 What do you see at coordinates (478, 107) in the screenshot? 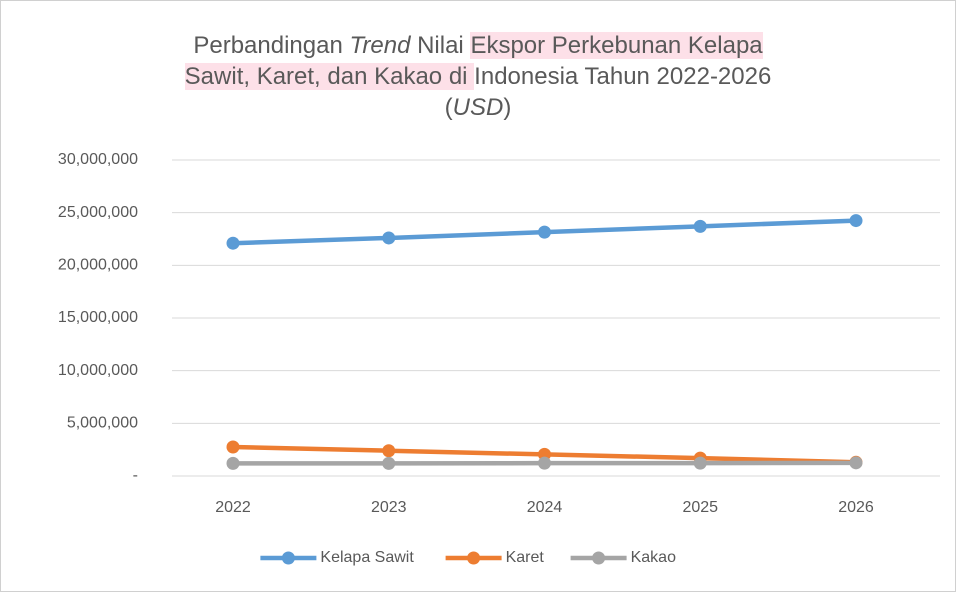
I see `title-run: USD` at bounding box center [478, 107].